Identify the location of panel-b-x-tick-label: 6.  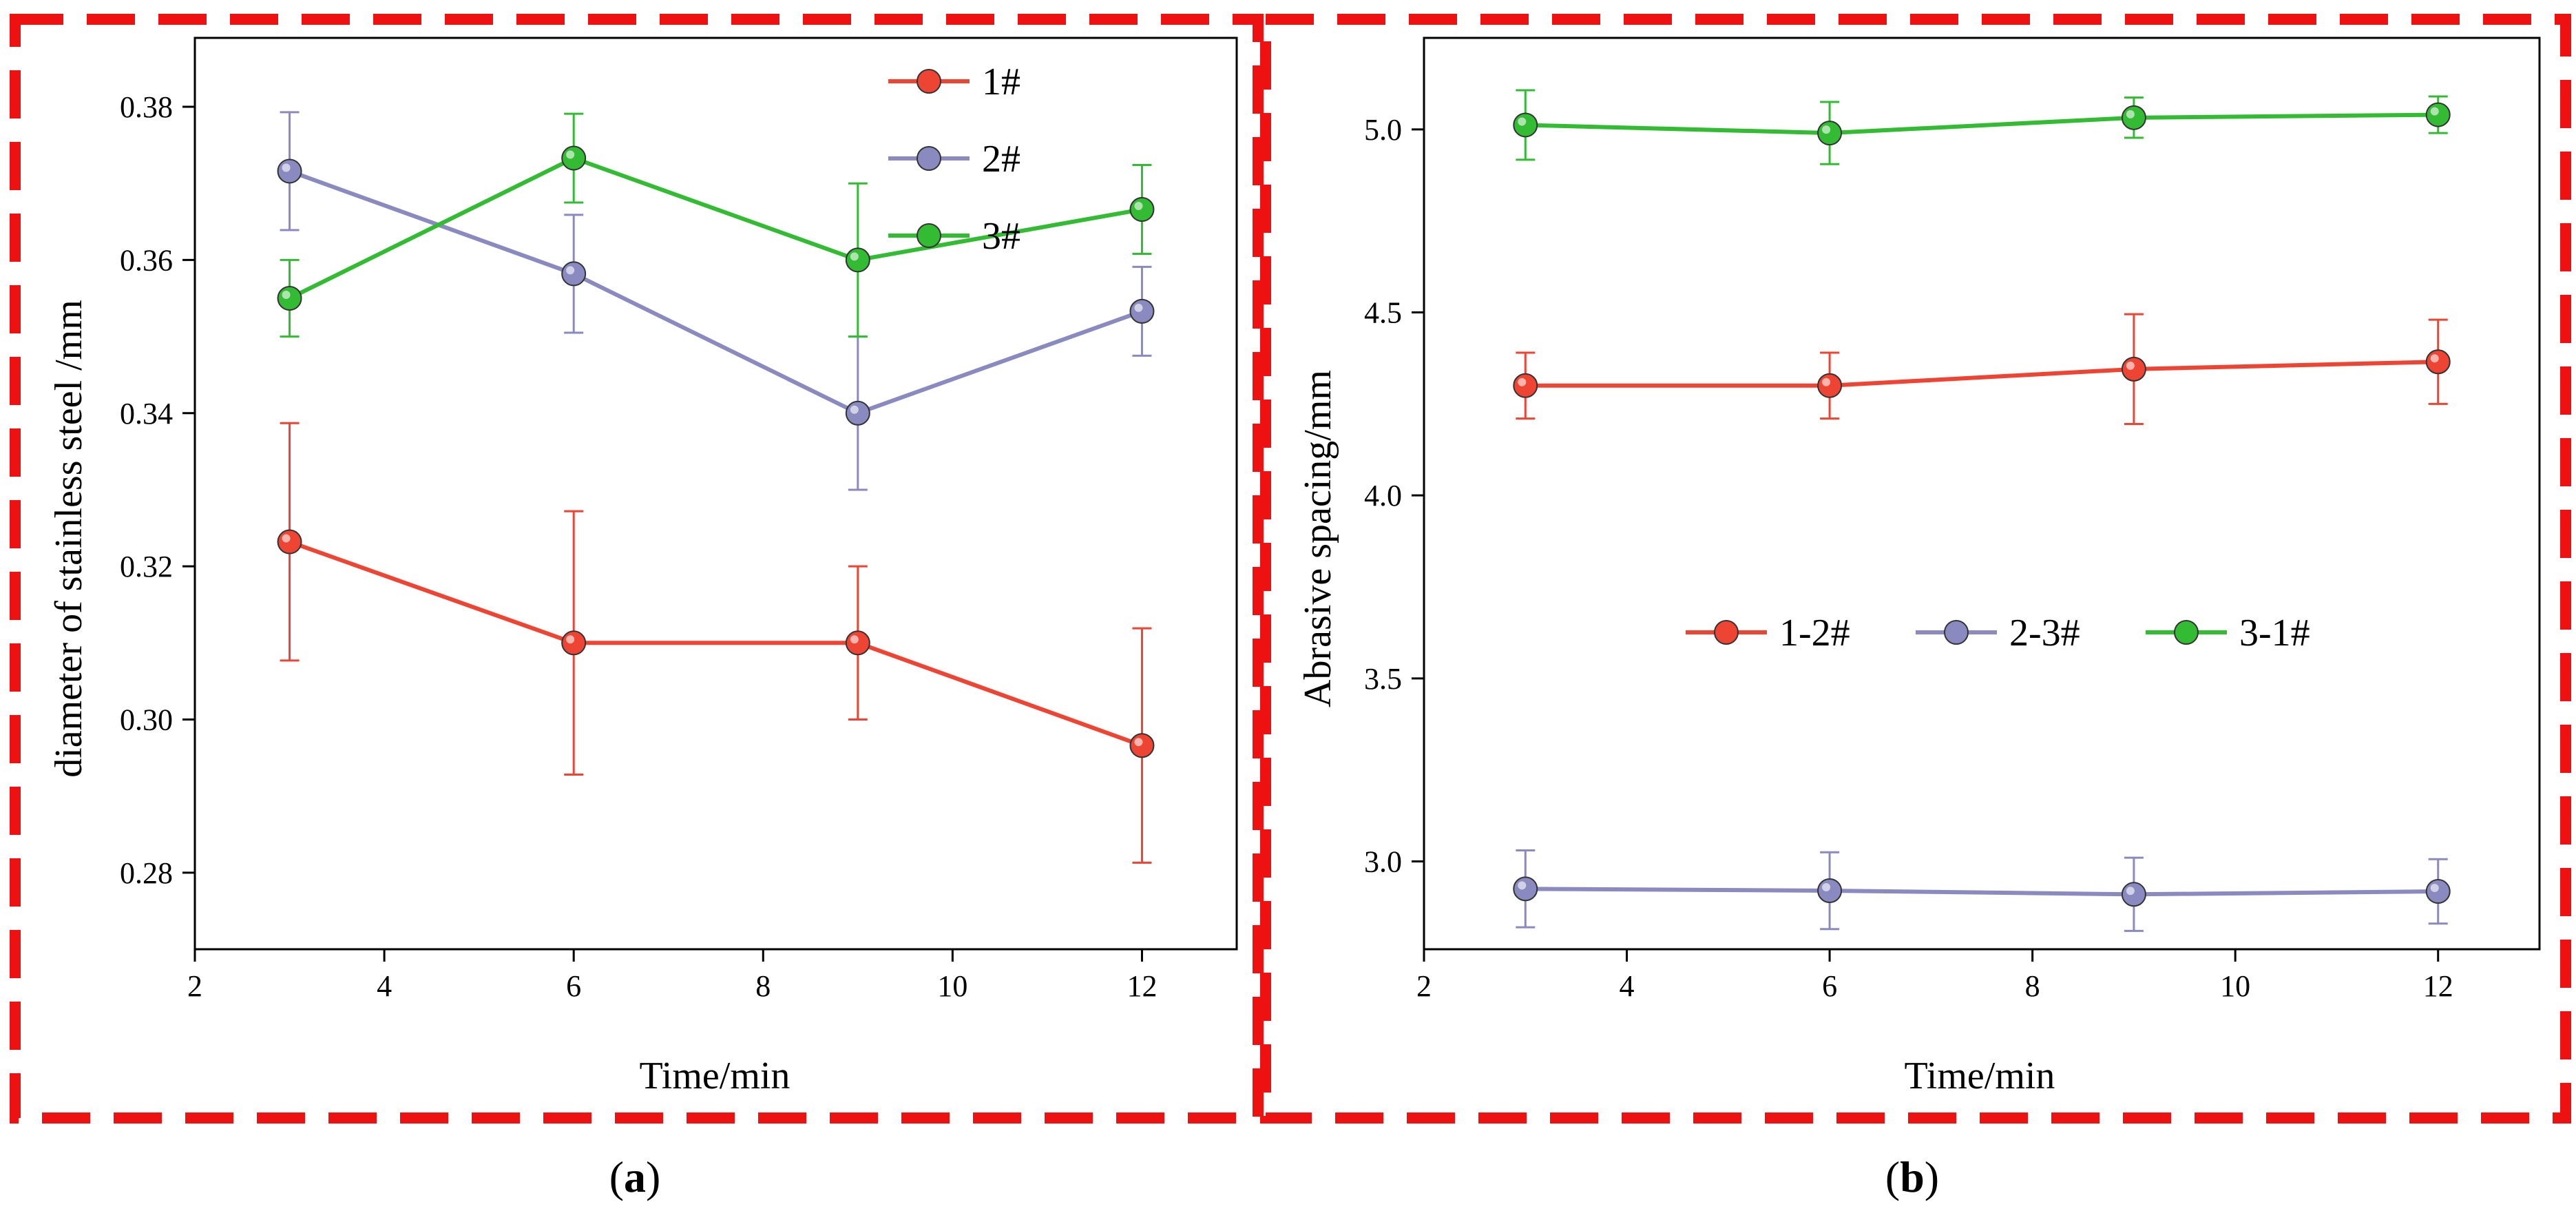
(1829, 986).